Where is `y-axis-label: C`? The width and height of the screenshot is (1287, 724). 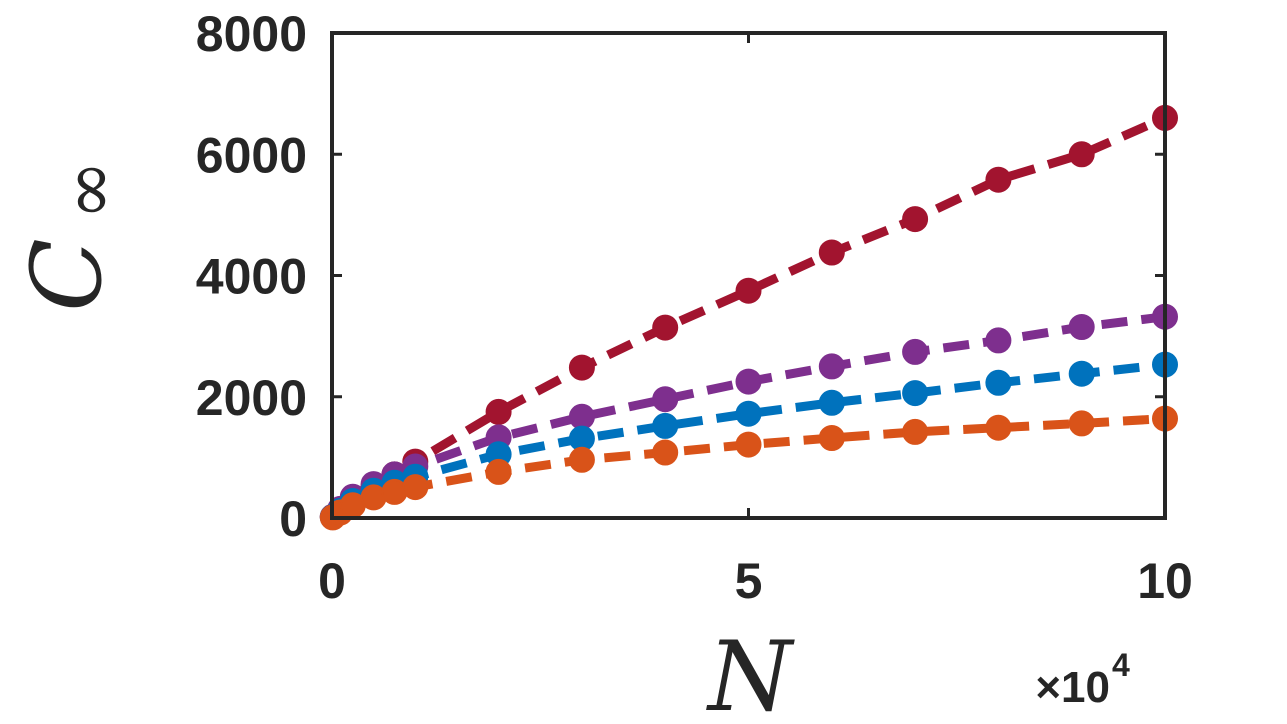 y-axis-label: C is located at coordinates (67, 274).